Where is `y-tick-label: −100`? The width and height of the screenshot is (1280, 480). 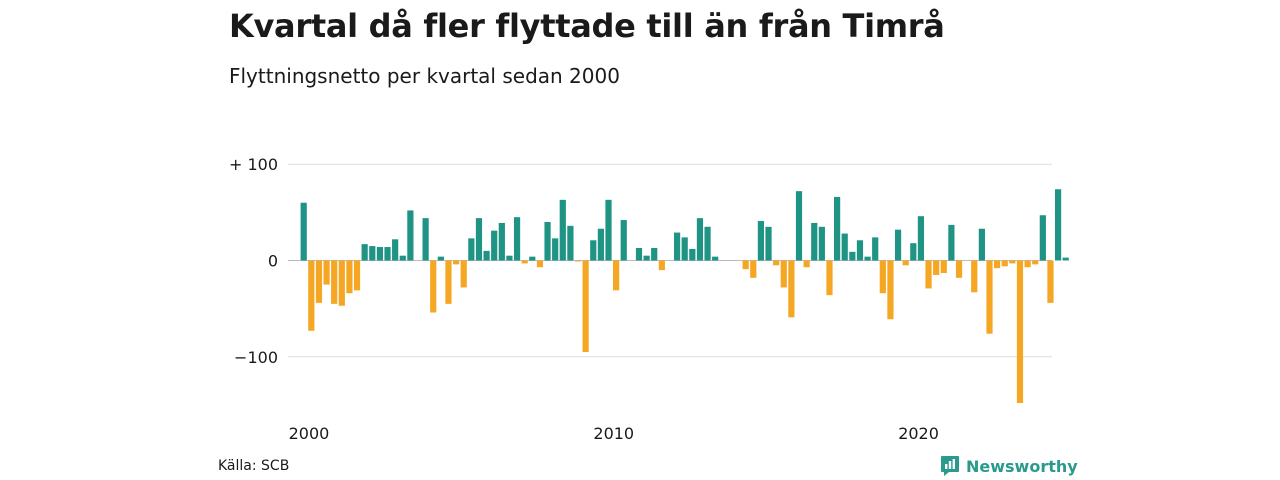
y-tick-label: −100 is located at coordinates (256, 357).